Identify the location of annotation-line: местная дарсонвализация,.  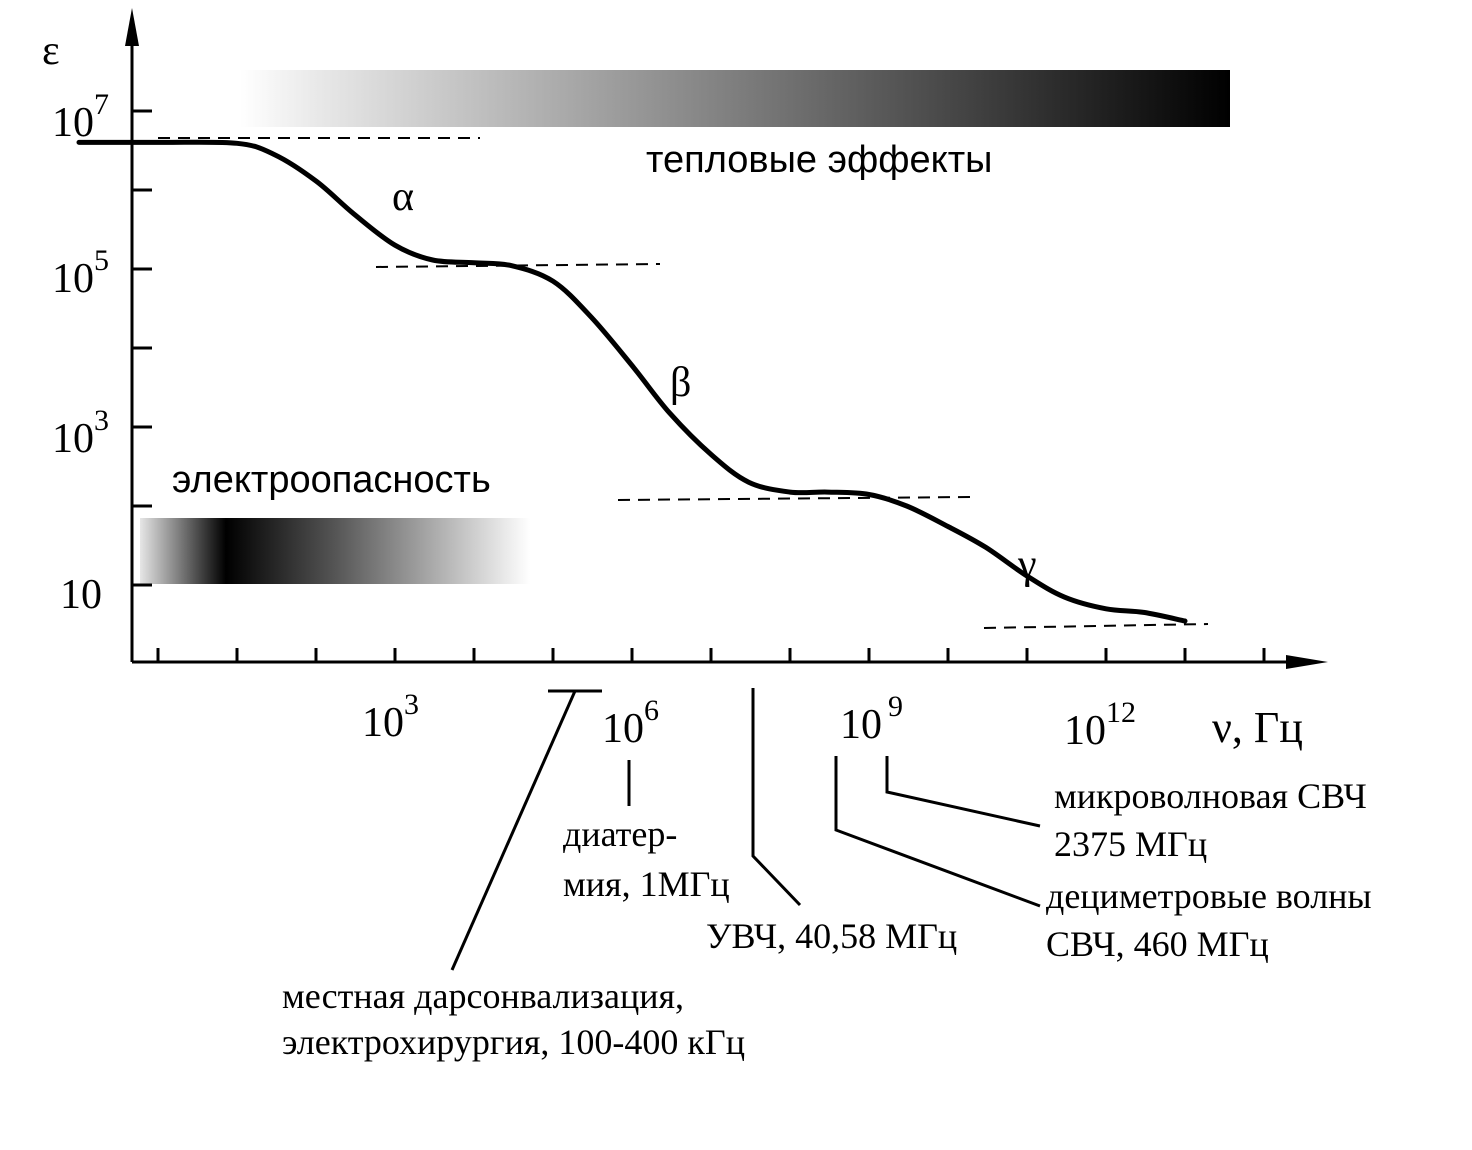
(483, 996).